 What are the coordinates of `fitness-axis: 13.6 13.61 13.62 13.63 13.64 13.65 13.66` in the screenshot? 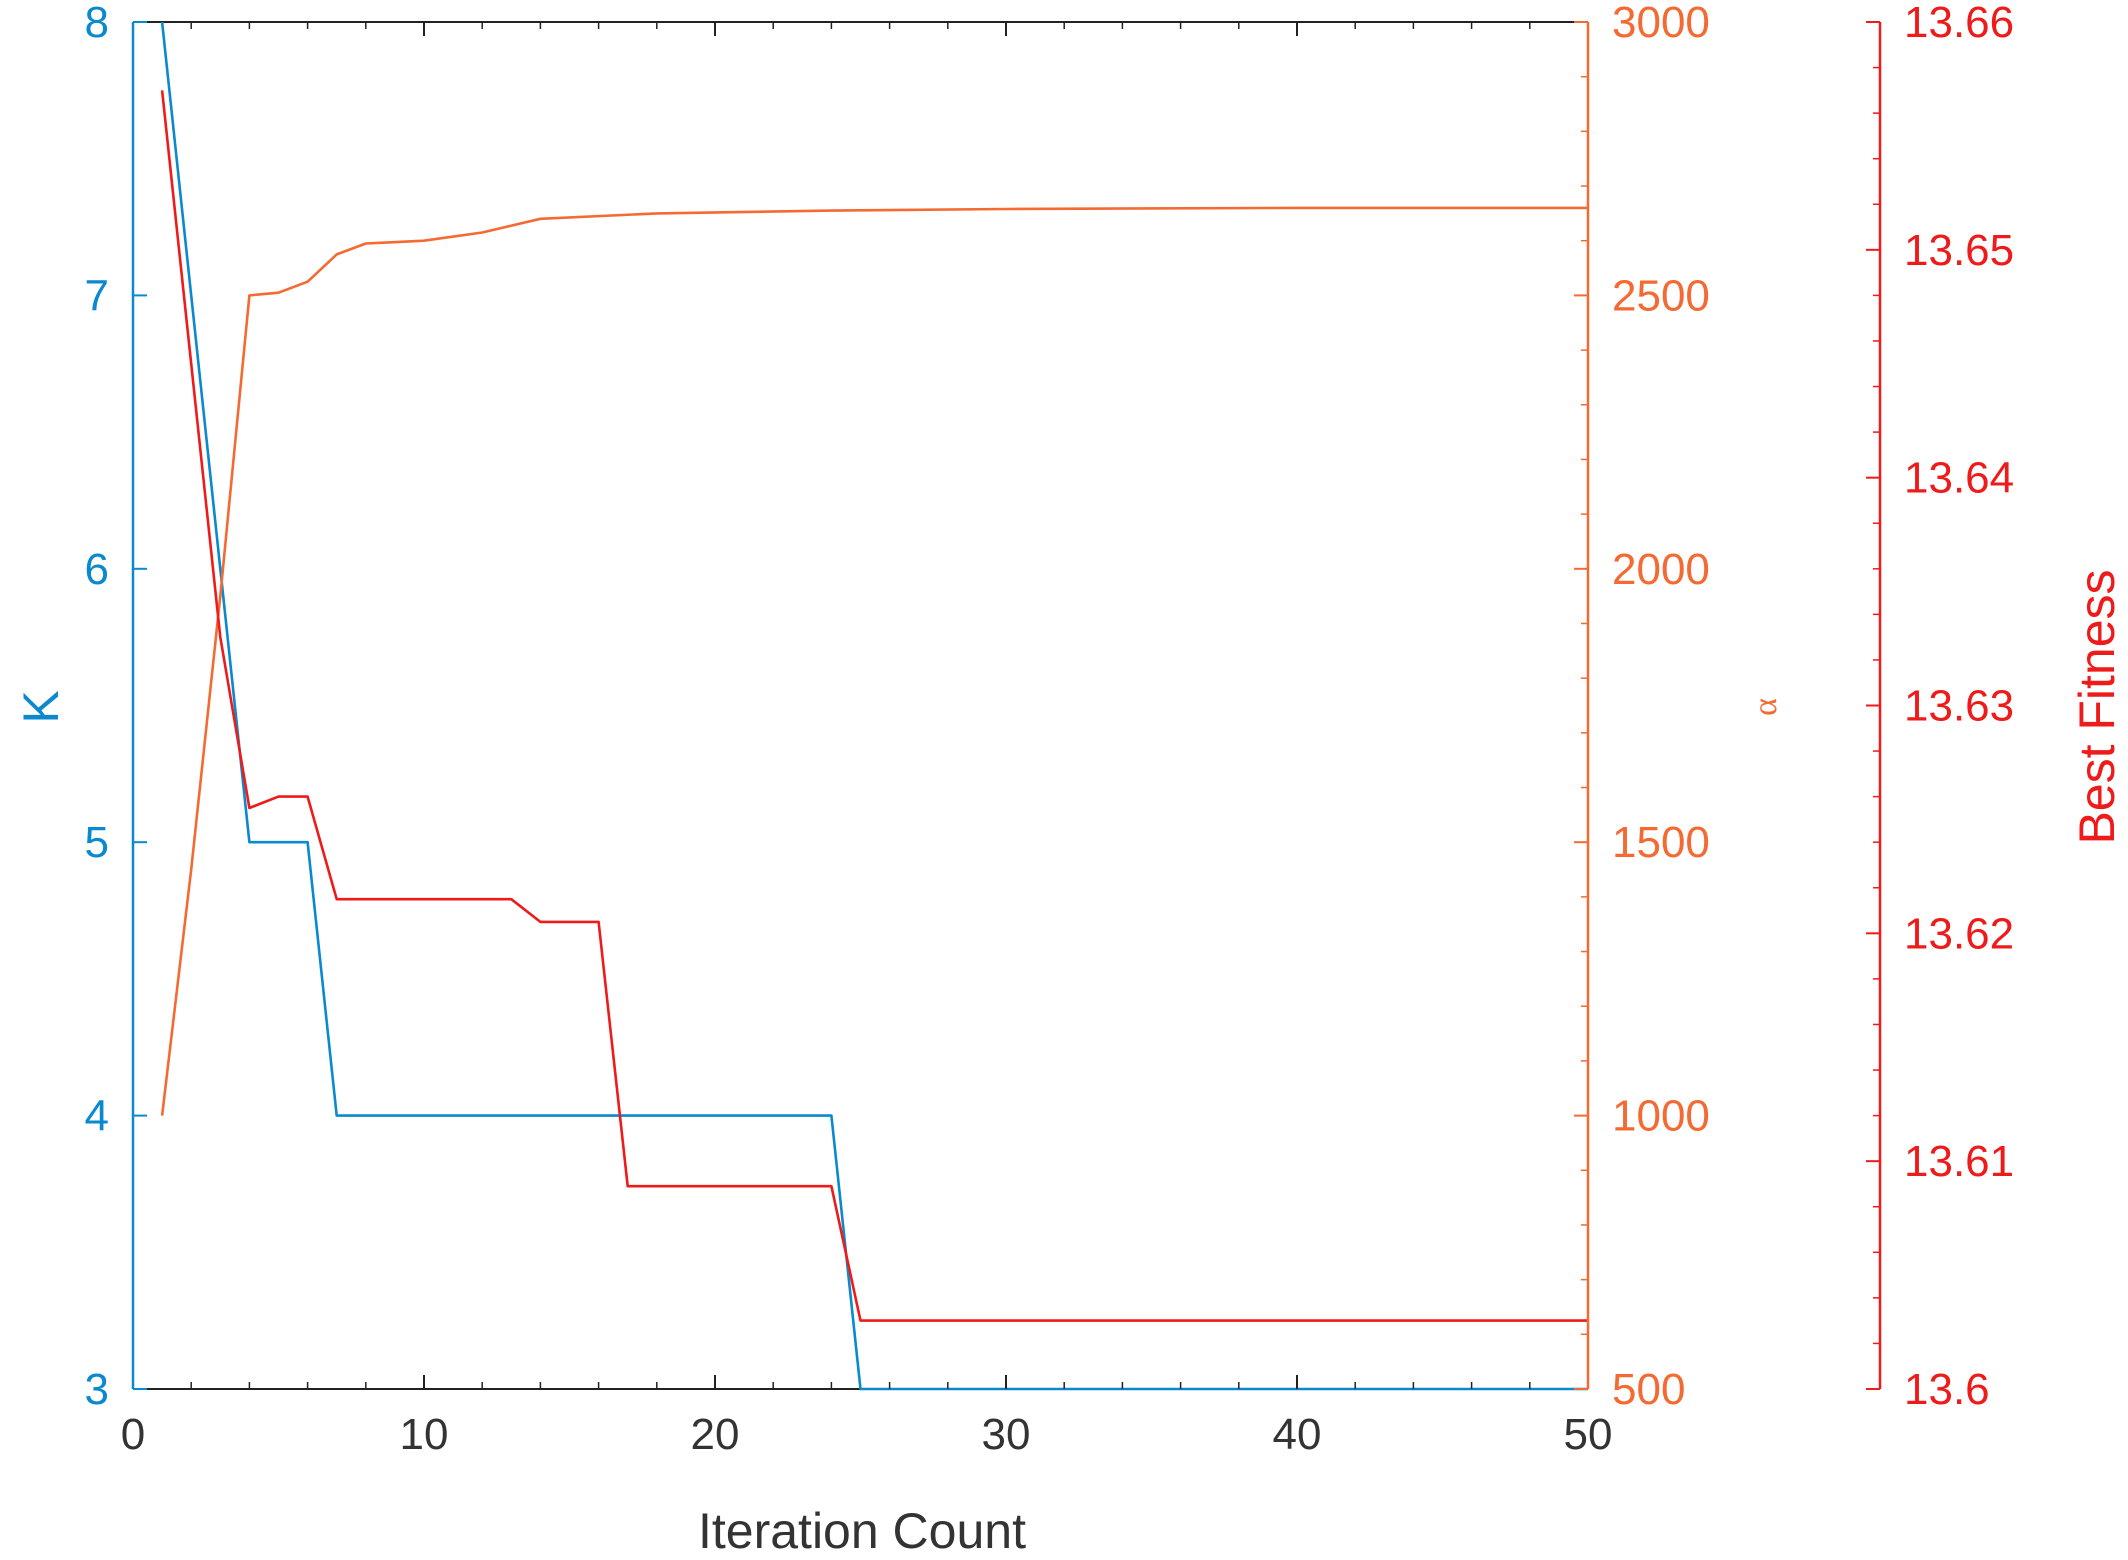 It's located at (1940, 707).